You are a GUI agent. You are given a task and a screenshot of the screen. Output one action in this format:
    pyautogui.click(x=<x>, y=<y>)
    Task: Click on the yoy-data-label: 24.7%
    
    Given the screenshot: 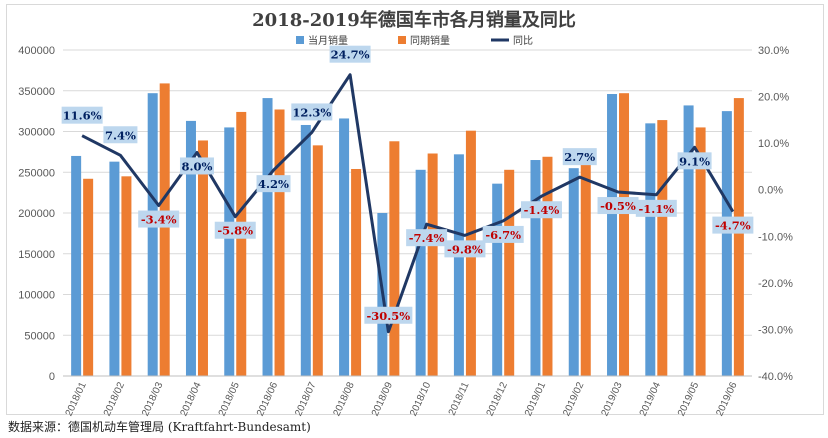 What is the action you would take?
    pyautogui.click(x=350, y=54)
    